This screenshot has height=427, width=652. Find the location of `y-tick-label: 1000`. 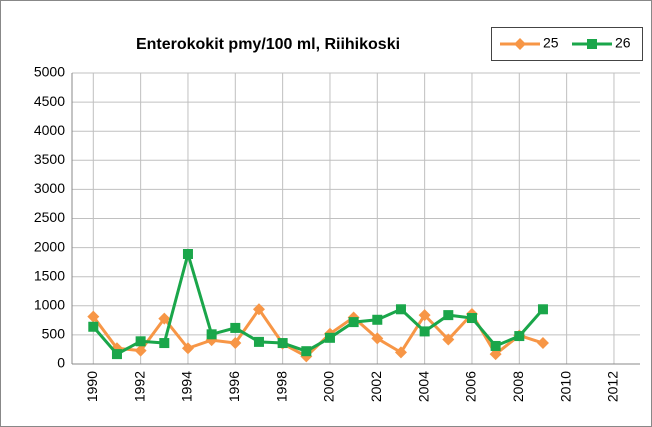

y-tick-label: 1000 is located at coordinates (49, 305).